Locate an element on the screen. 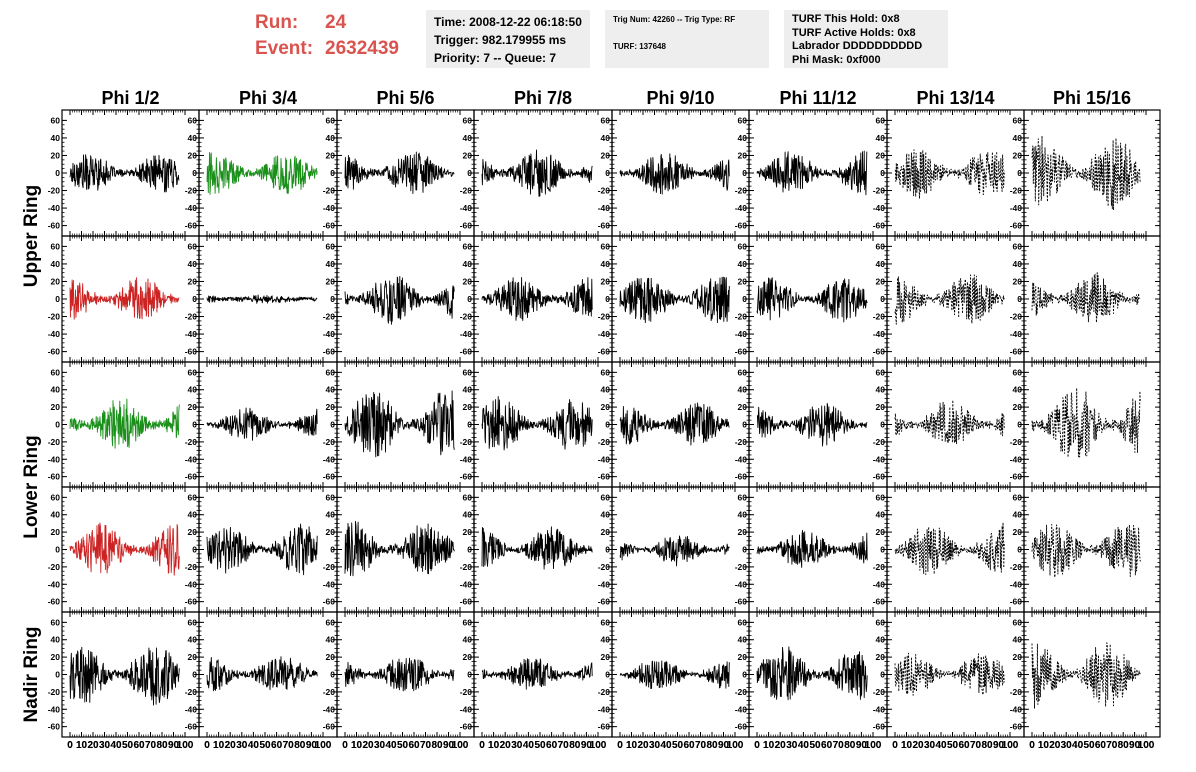 The image size is (1196, 772). event-line: Event: 2632439 is located at coordinates (327, 49).